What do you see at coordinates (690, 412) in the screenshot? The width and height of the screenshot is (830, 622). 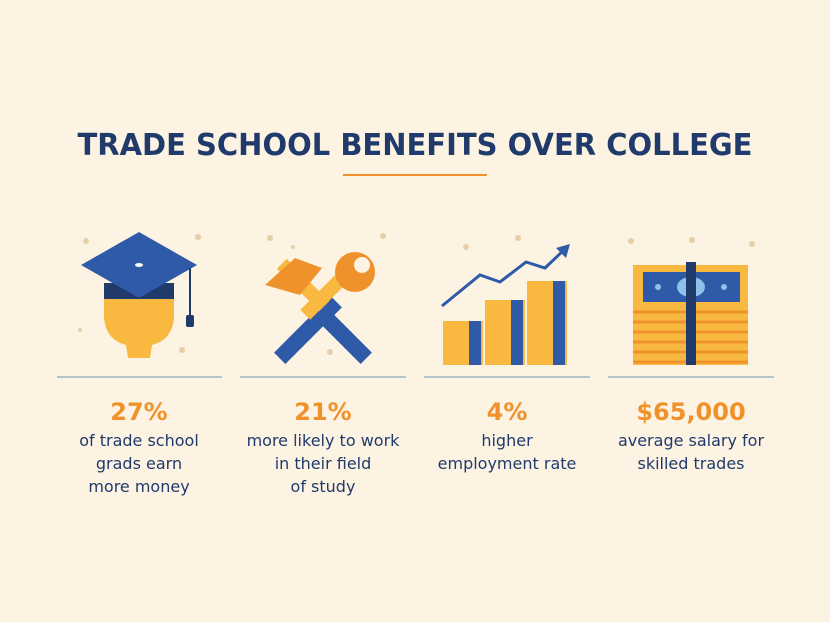 I see `stat-value: $65,000` at bounding box center [690, 412].